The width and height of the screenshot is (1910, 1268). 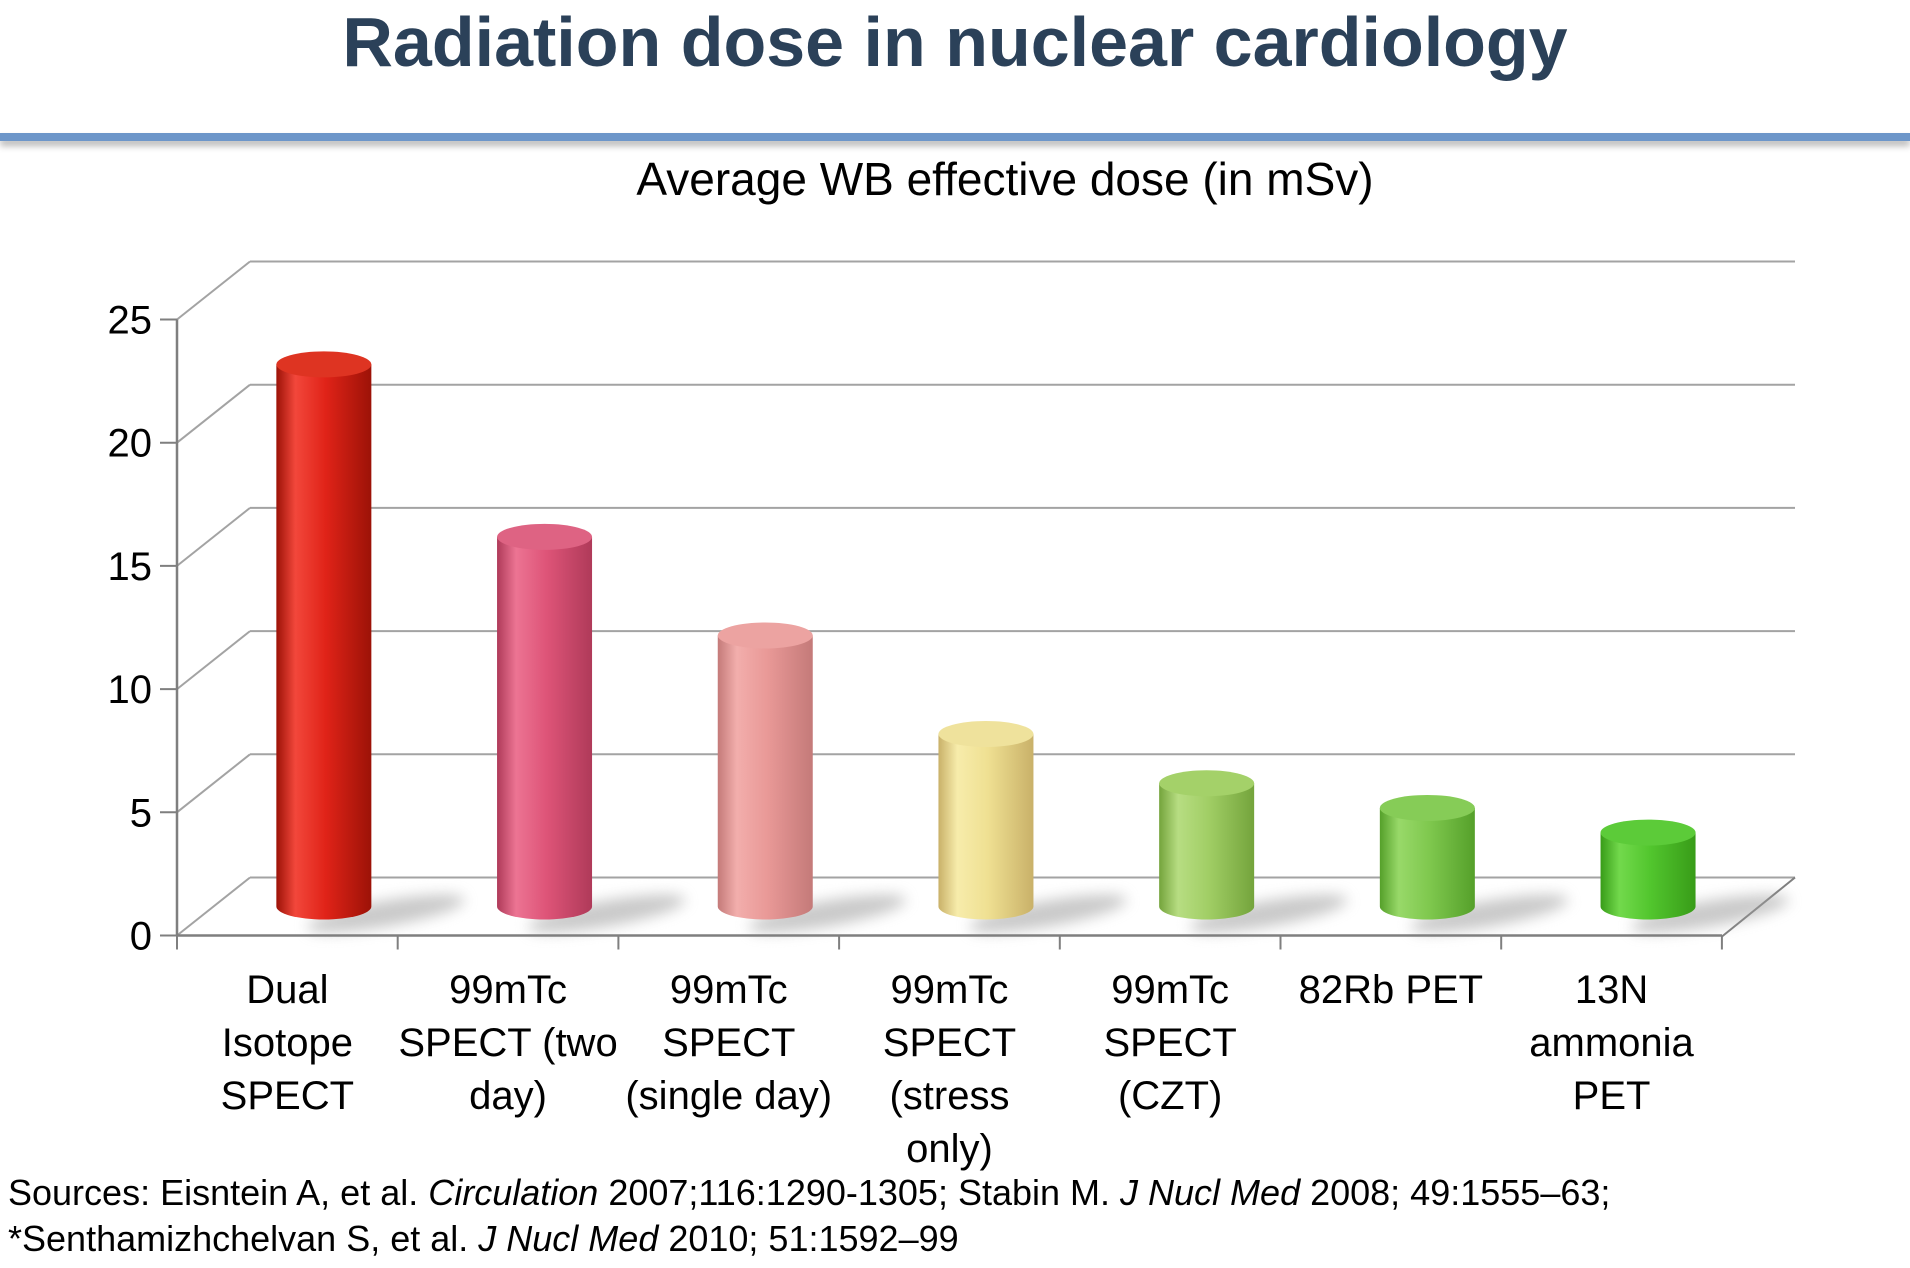 I want to click on y-tick-label: 20, so click(x=130, y=444).